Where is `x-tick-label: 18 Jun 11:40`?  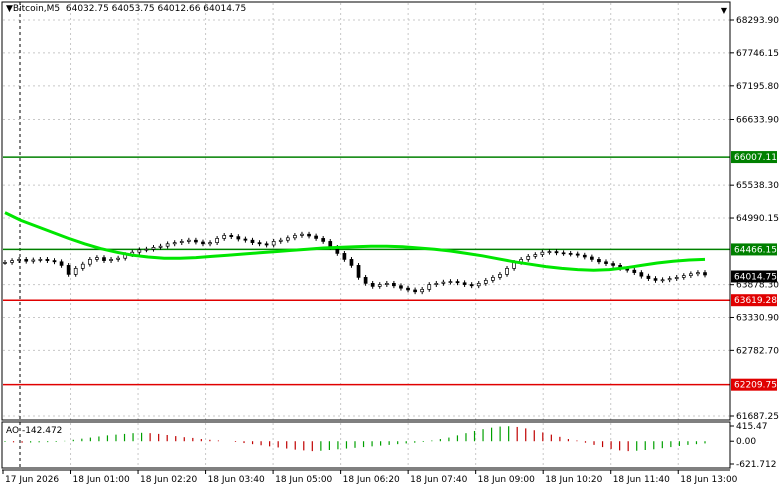
x-tick-label: 18 Jun 11:40 is located at coordinates (641, 480).